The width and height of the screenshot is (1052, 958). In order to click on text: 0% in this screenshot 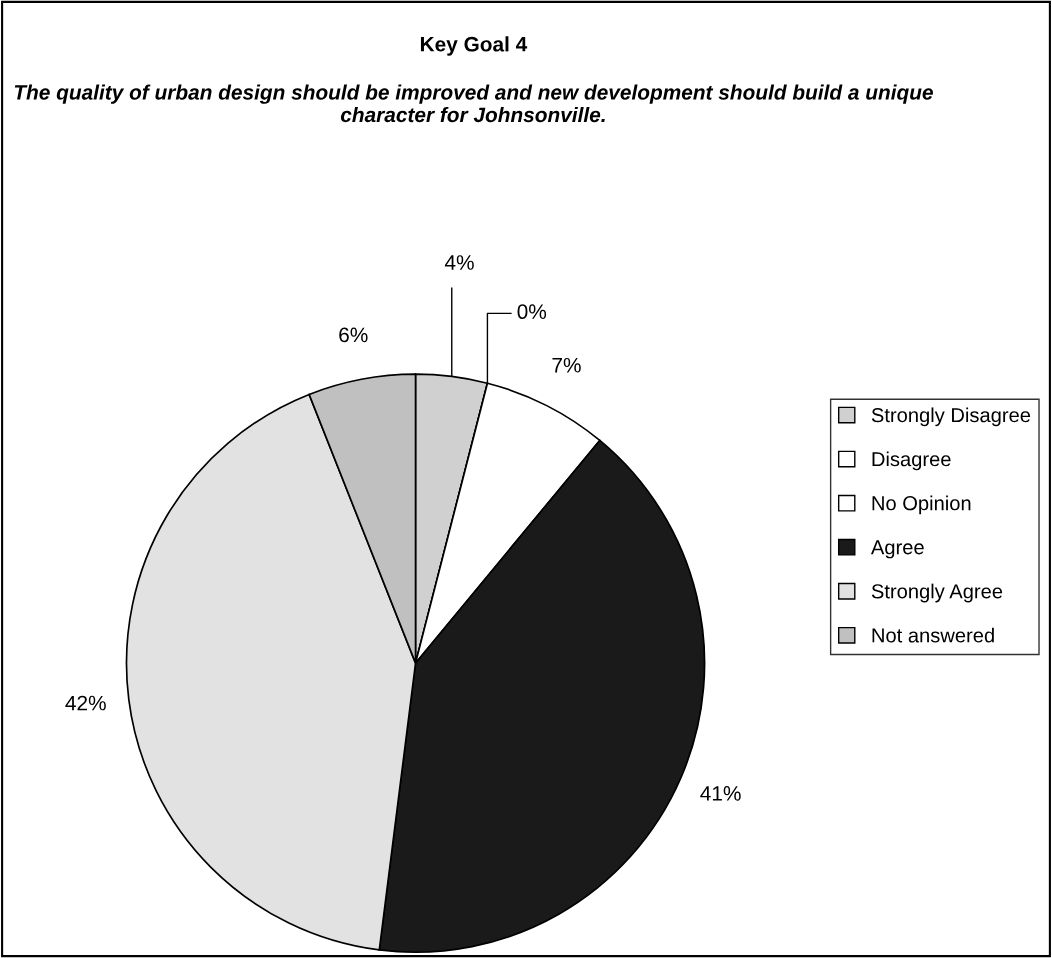, I will do `click(532, 312)`.